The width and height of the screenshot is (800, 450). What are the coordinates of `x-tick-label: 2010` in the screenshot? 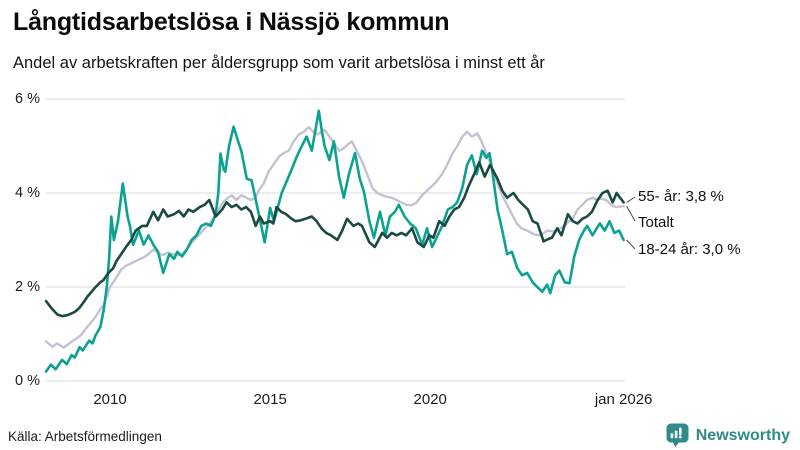 It's located at (110, 399).